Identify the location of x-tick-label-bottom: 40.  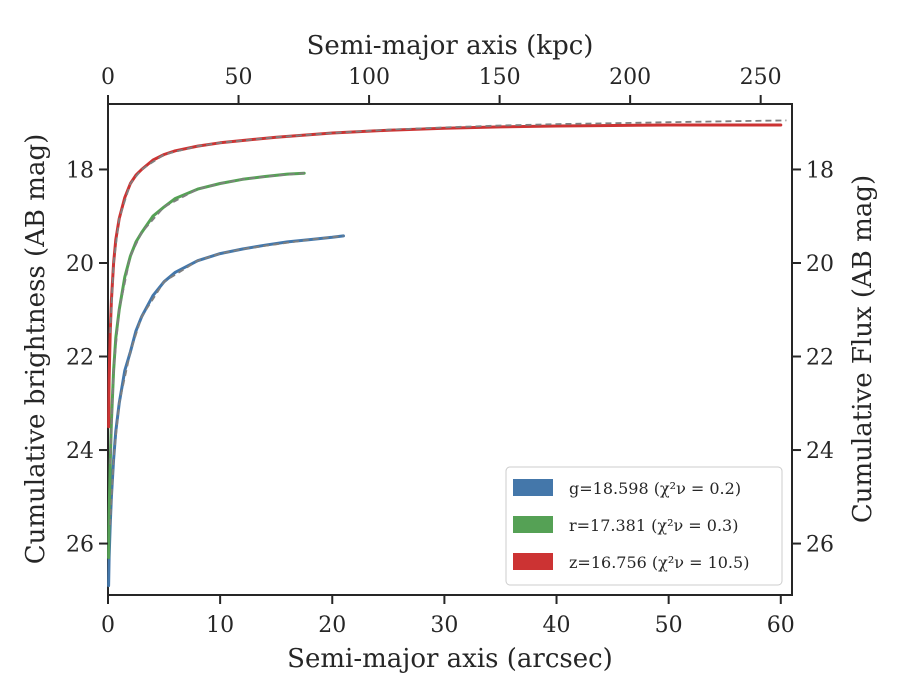
(557, 625).